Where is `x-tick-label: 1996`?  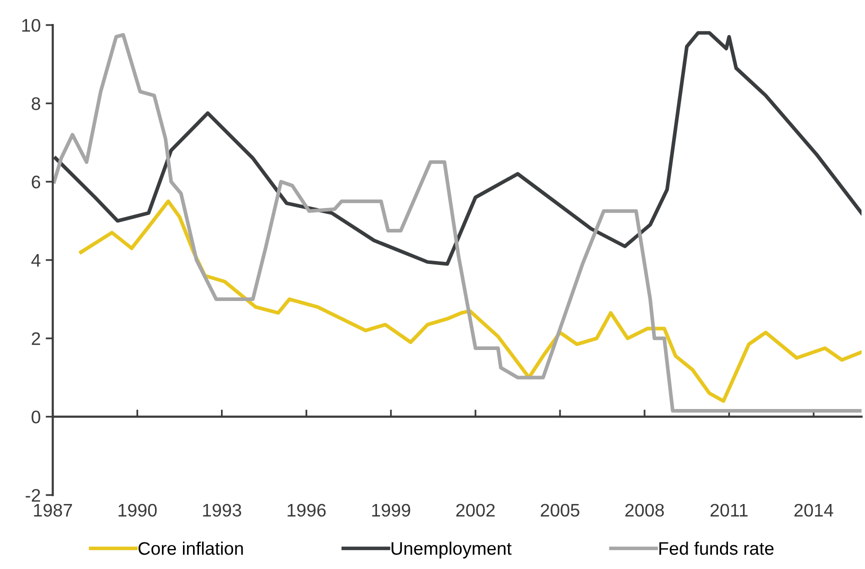 x-tick-label: 1996 is located at coordinates (307, 510).